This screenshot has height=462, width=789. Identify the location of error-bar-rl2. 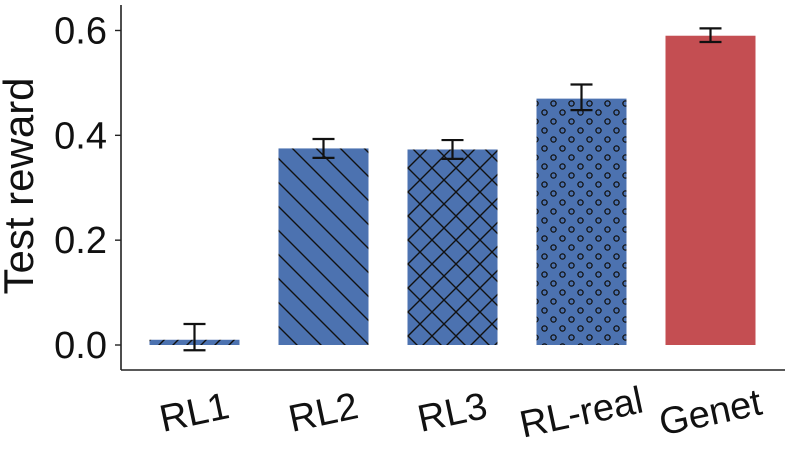
(323, 148).